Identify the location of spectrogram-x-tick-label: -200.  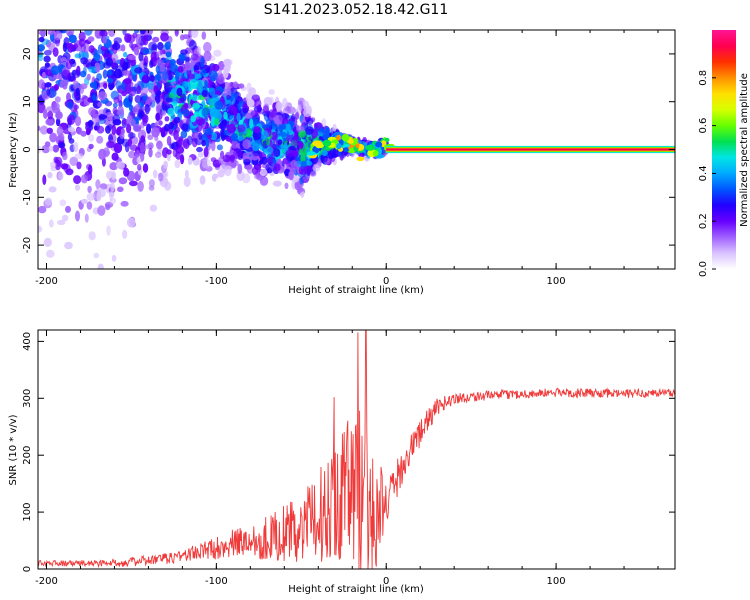
(46, 281).